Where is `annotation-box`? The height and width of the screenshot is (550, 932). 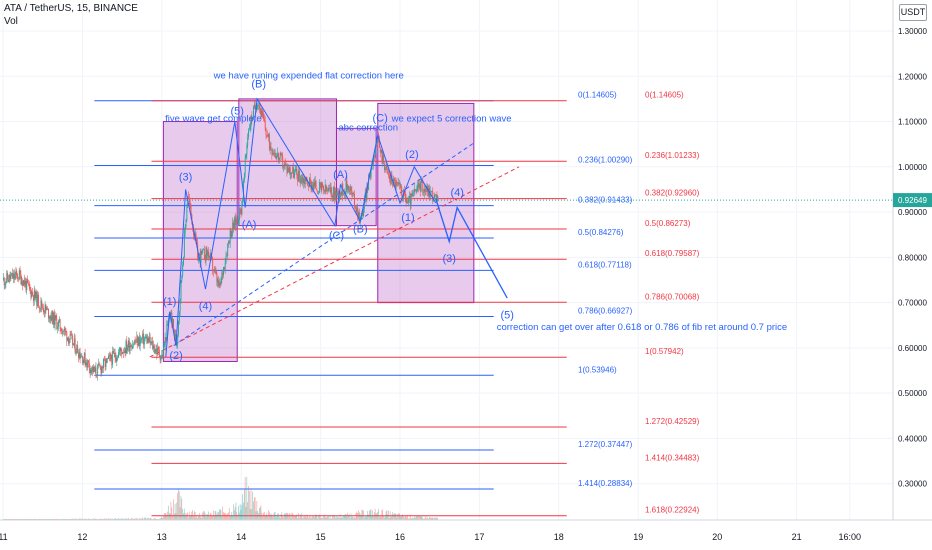
annotation-box is located at coordinates (200, 241).